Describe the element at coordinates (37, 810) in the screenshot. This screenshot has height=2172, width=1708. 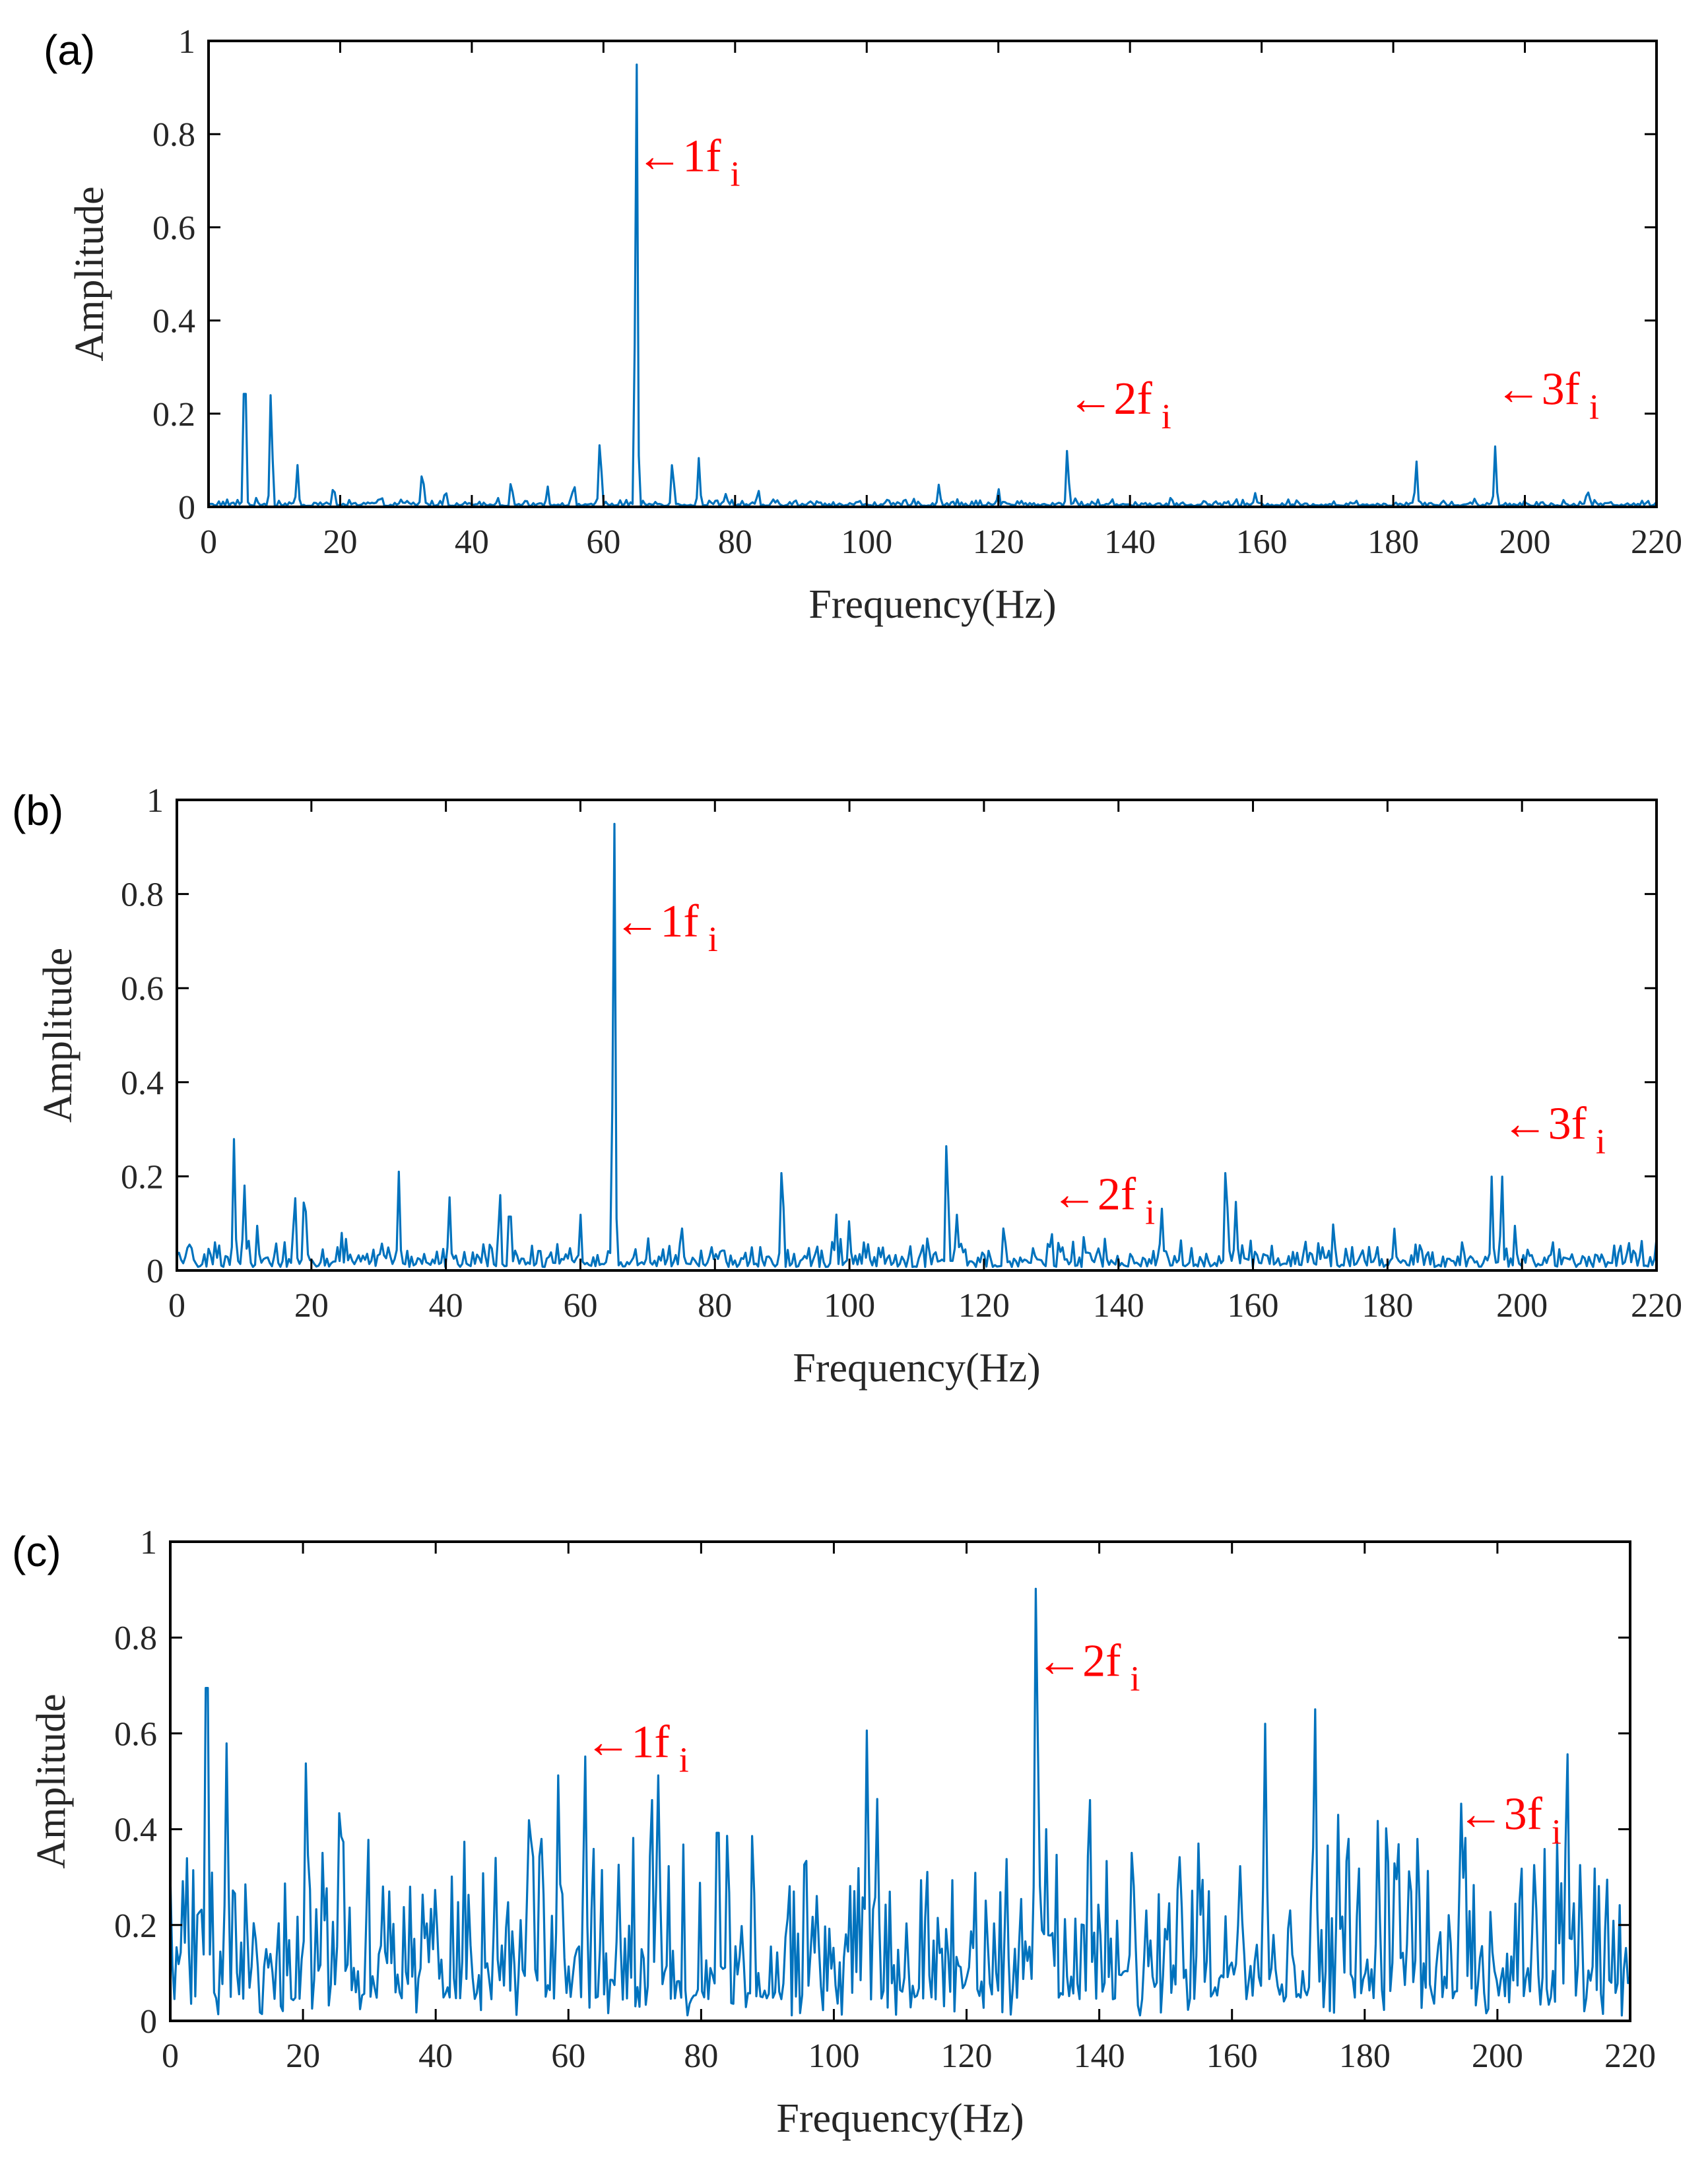
I see `panel-label: (b)` at that location.